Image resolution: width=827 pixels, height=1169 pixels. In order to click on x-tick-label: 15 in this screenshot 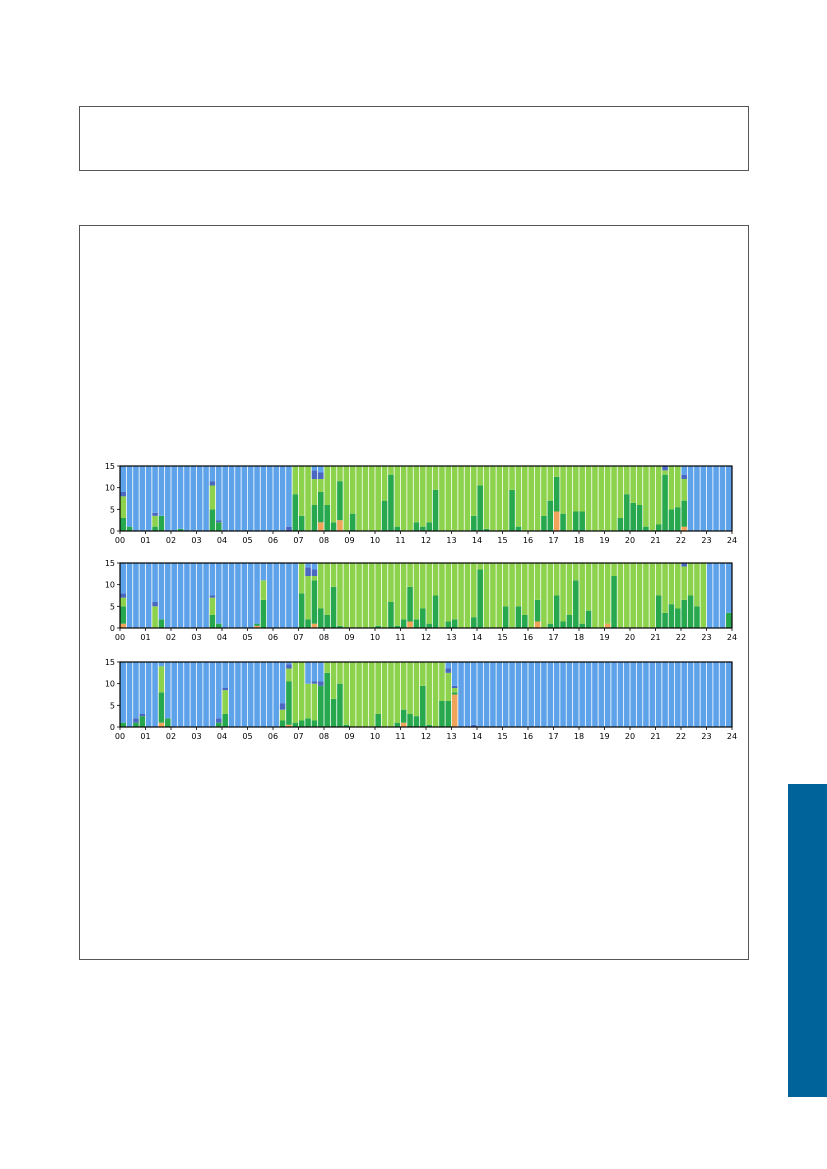, I will do `click(502, 637)`.